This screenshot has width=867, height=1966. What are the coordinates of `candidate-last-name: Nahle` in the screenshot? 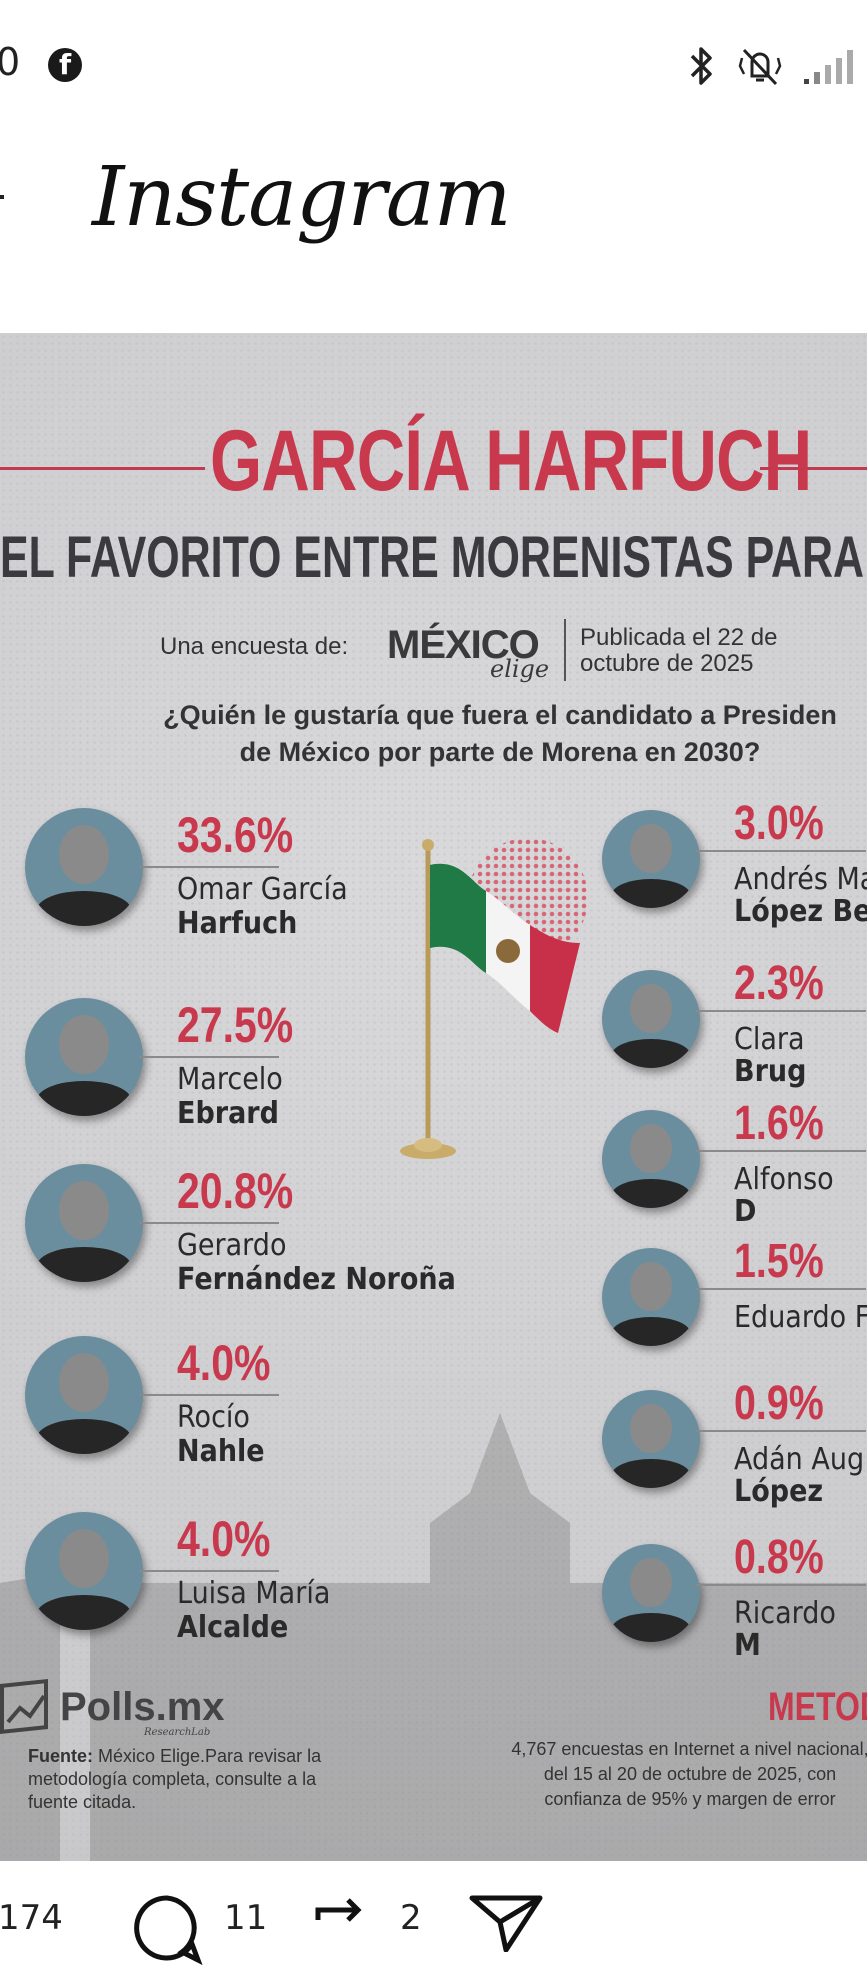 It's located at (221, 1451).